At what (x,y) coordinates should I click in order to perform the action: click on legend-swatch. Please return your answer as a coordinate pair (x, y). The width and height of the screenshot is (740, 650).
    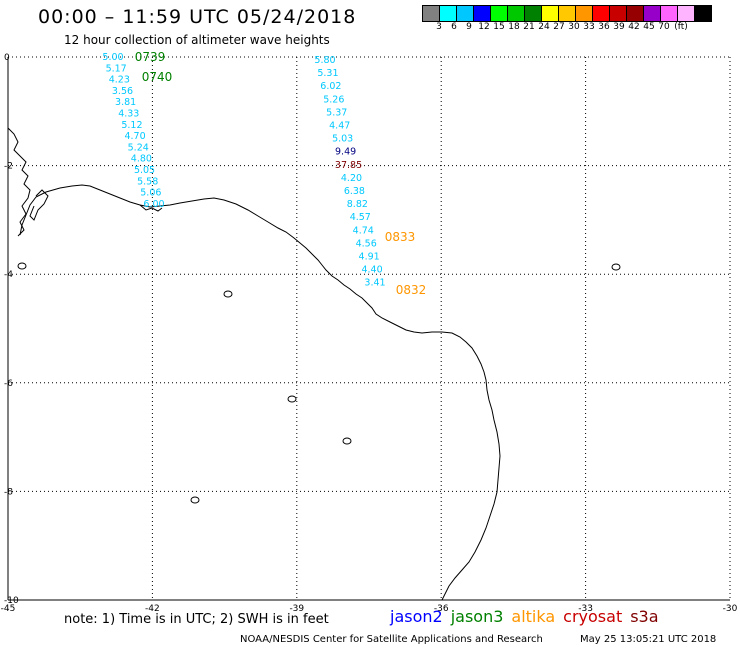
    Looking at the image, I should click on (703, 13).